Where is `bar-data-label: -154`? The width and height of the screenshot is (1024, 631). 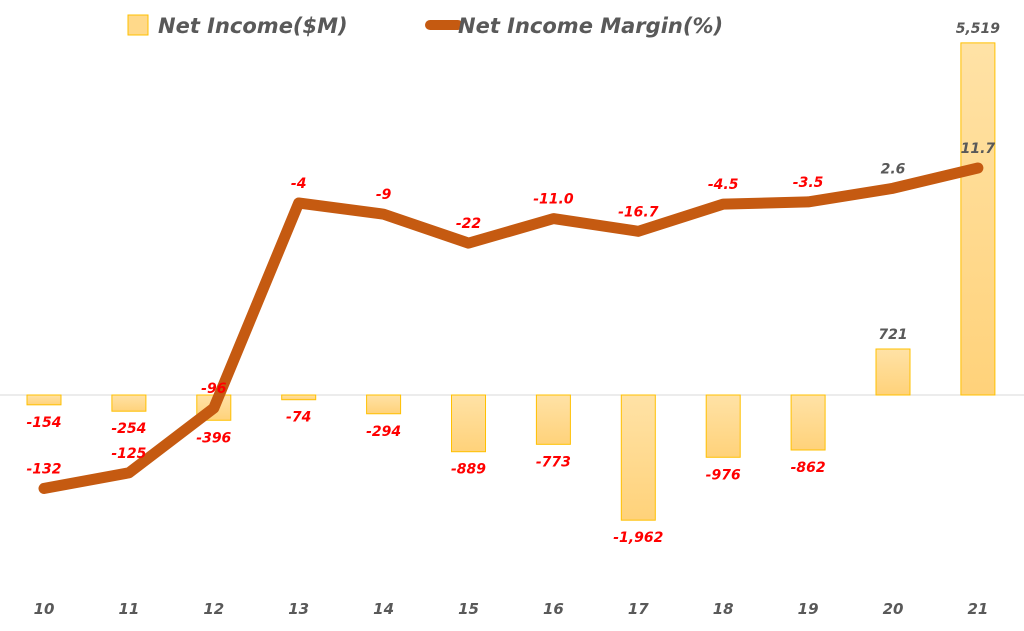
bar-data-label: -154 is located at coordinates (43, 423).